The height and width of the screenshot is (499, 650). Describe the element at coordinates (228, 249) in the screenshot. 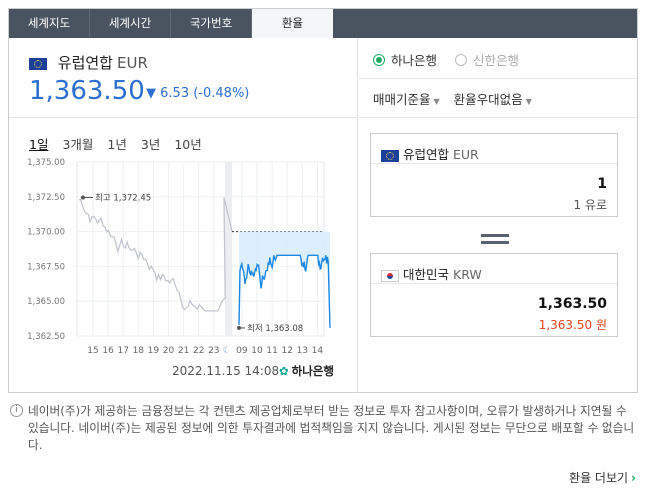

I see `closed-market-band` at that location.